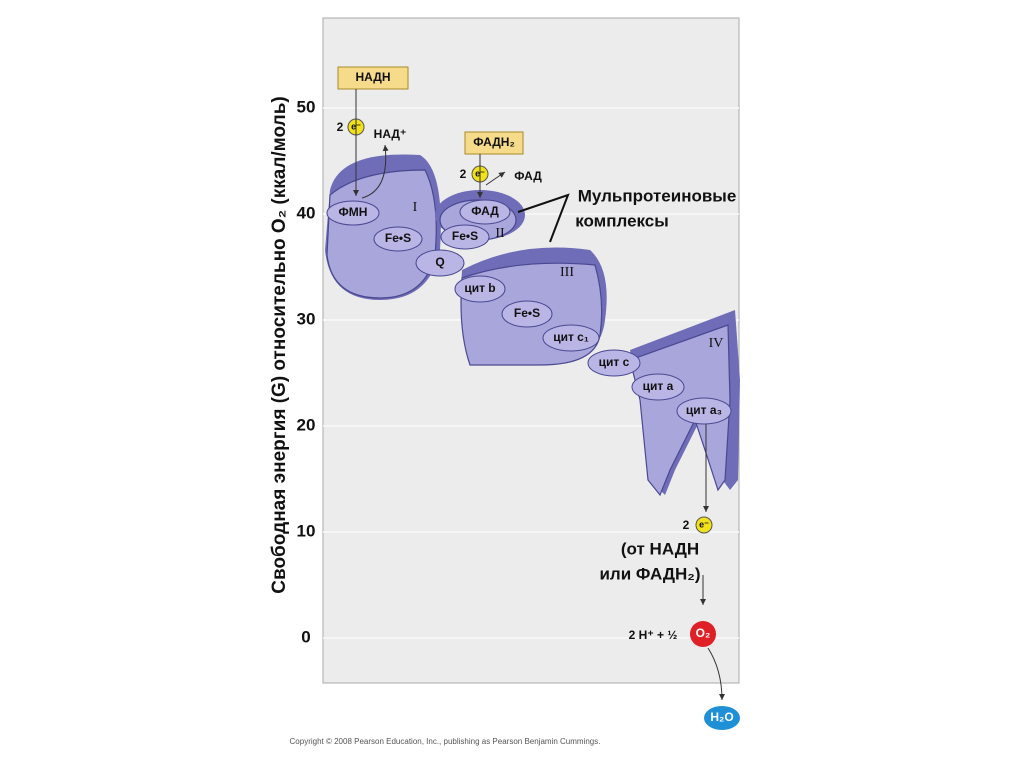 This screenshot has width=1024, height=773. What do you see at coordinates (704, 410) in the screenshot?
I see `carrier: цит a₃` at bounding box center [704, 410].